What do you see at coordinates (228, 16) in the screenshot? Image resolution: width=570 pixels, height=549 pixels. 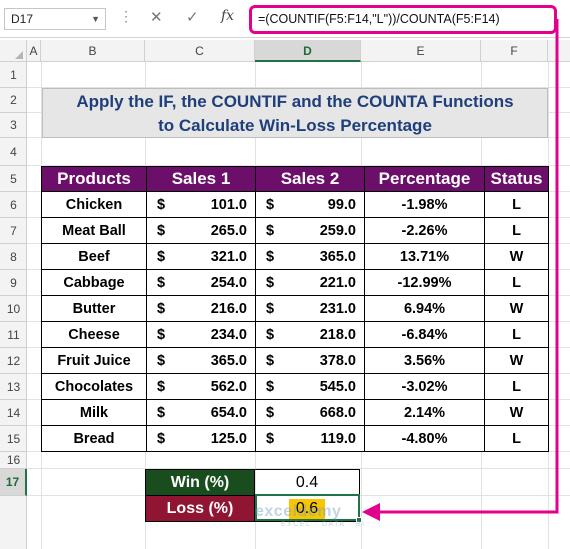 I see `insert-function-icon: fx` at bounding box center [228, 16].